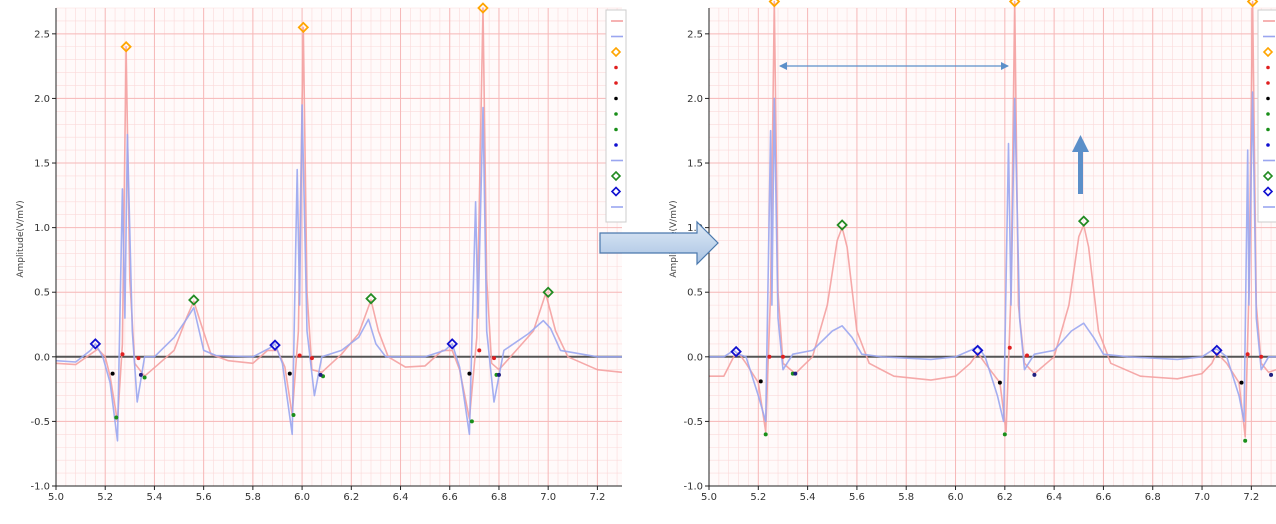 The height and width of the screenshot is (524, 1276). I want to click on y-tick-label: 2.5, so click(695, 34).